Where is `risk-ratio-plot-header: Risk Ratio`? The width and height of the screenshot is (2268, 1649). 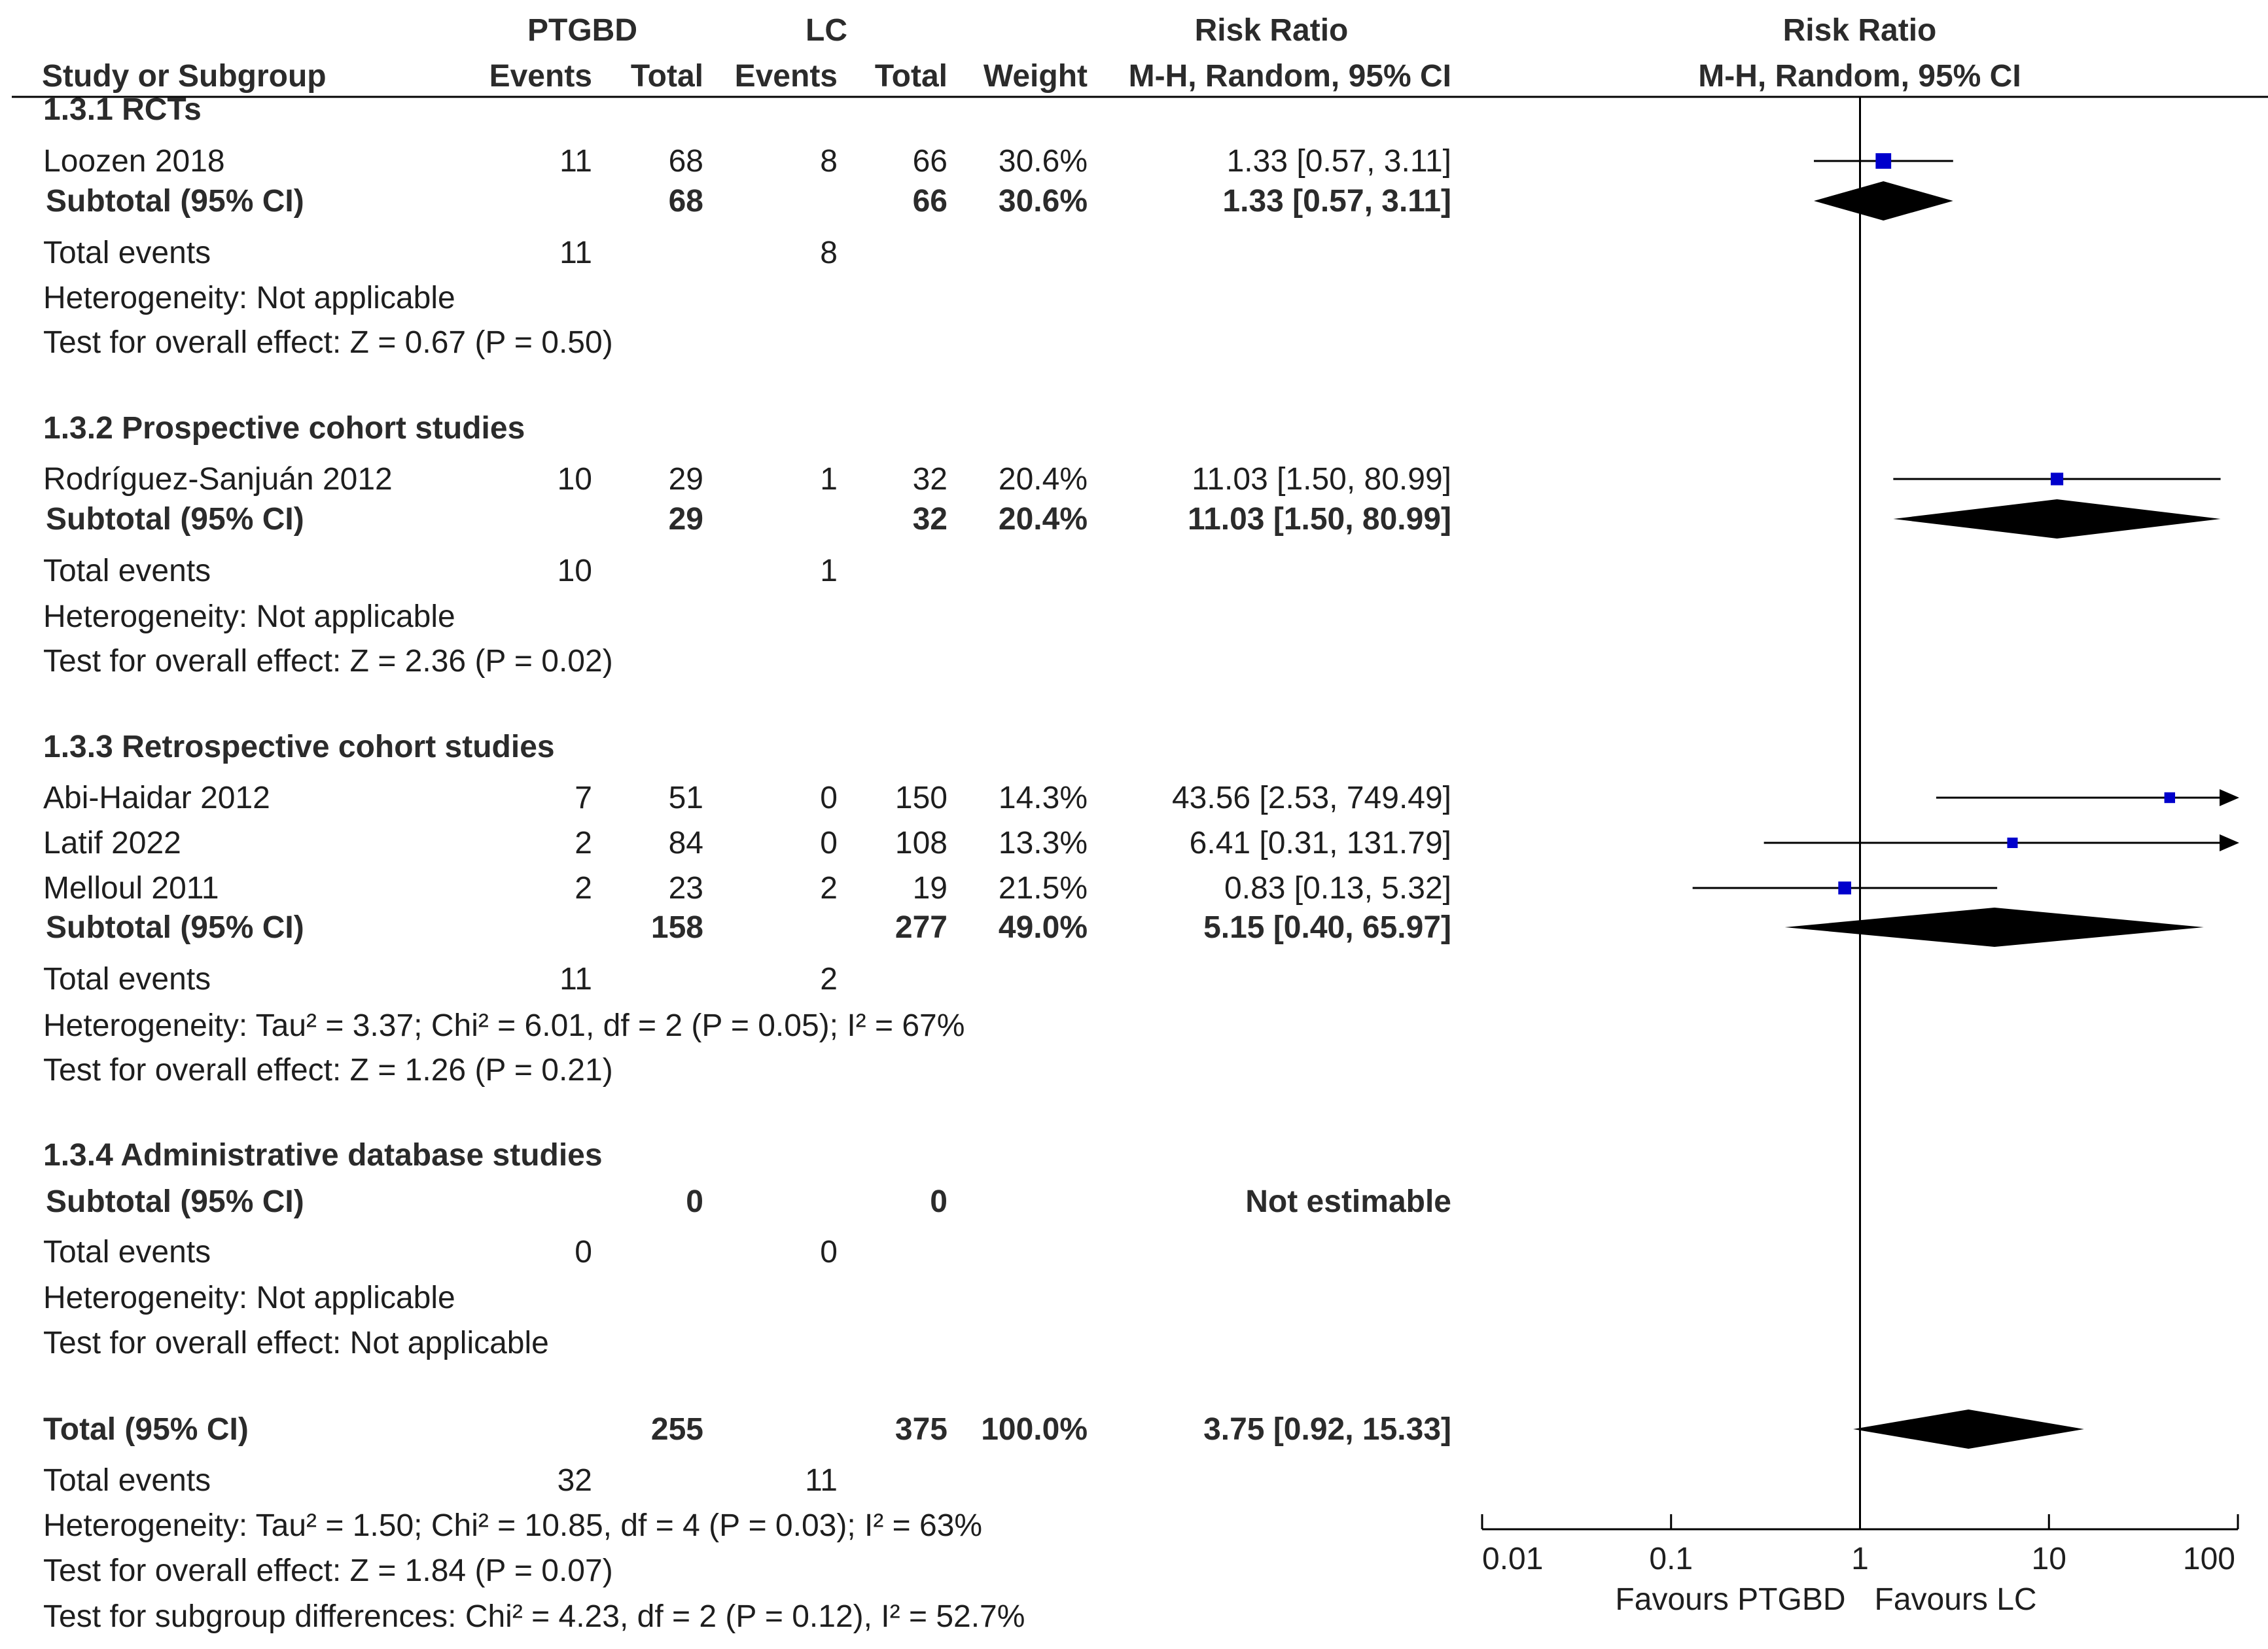
risk-ratio-plot-header: Risk Ratio is located at coordinates (1860, 30).